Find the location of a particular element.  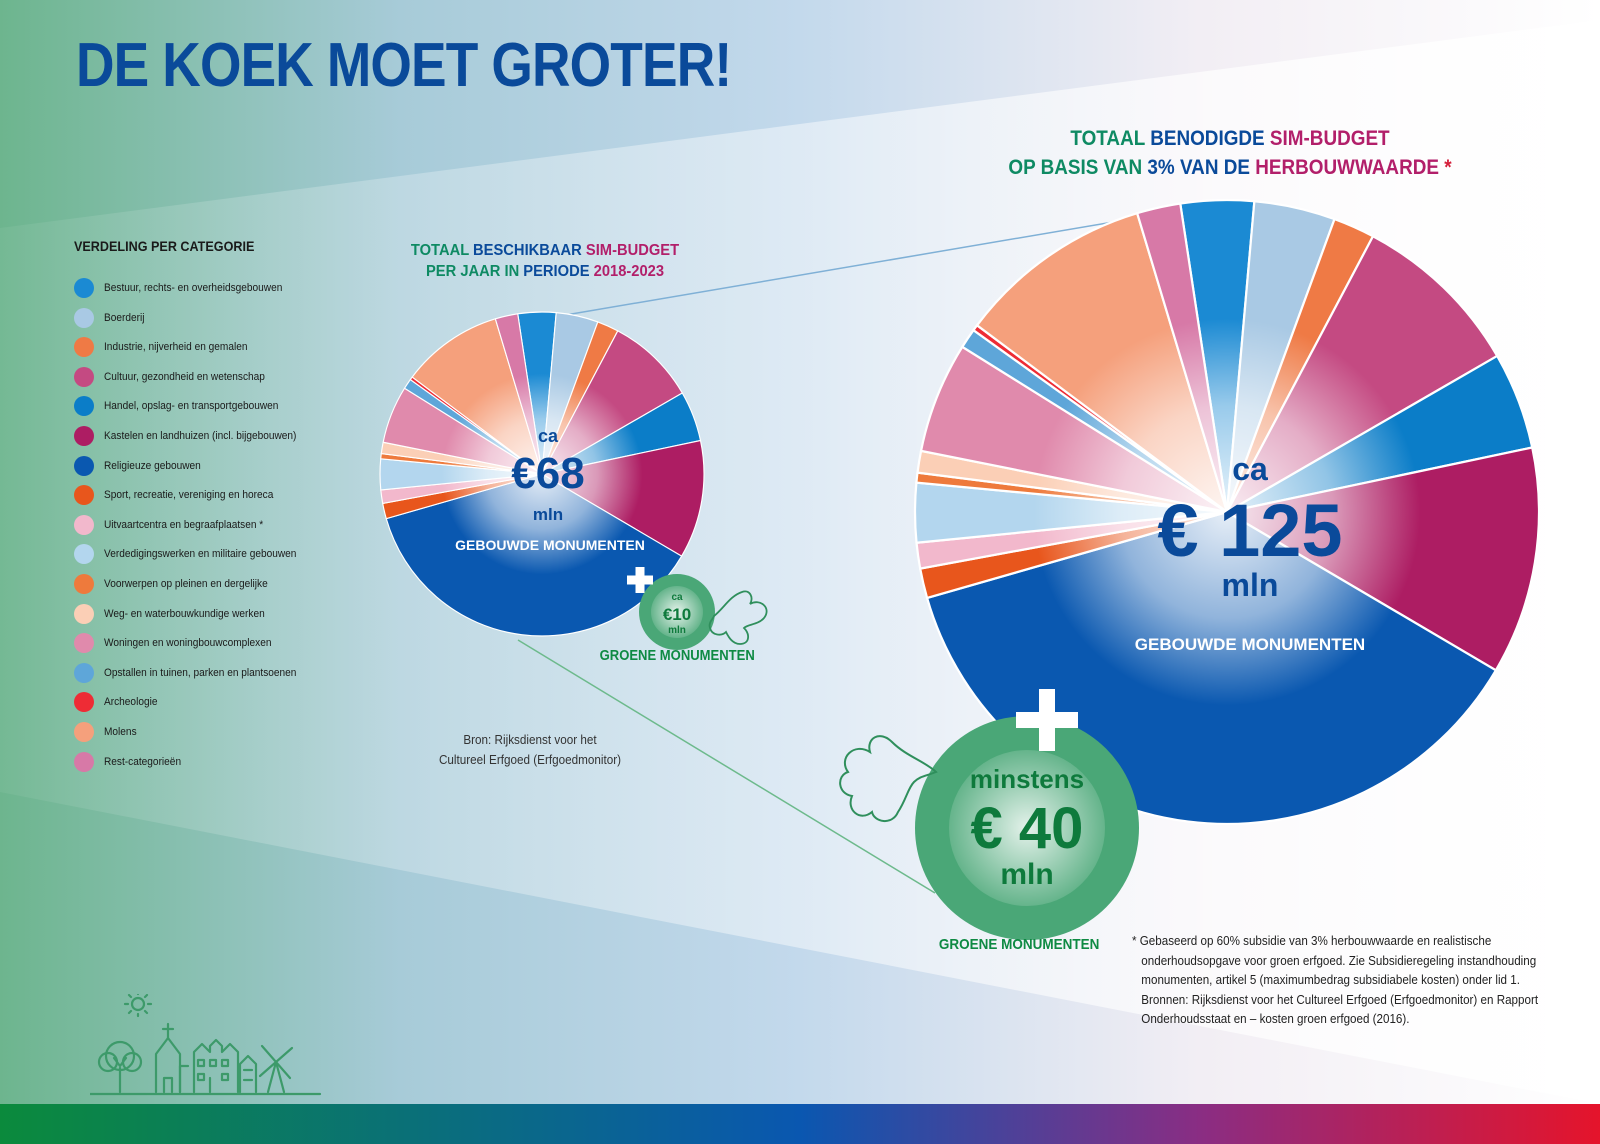

large-center-sheen is located at coordinates (1227, 512).